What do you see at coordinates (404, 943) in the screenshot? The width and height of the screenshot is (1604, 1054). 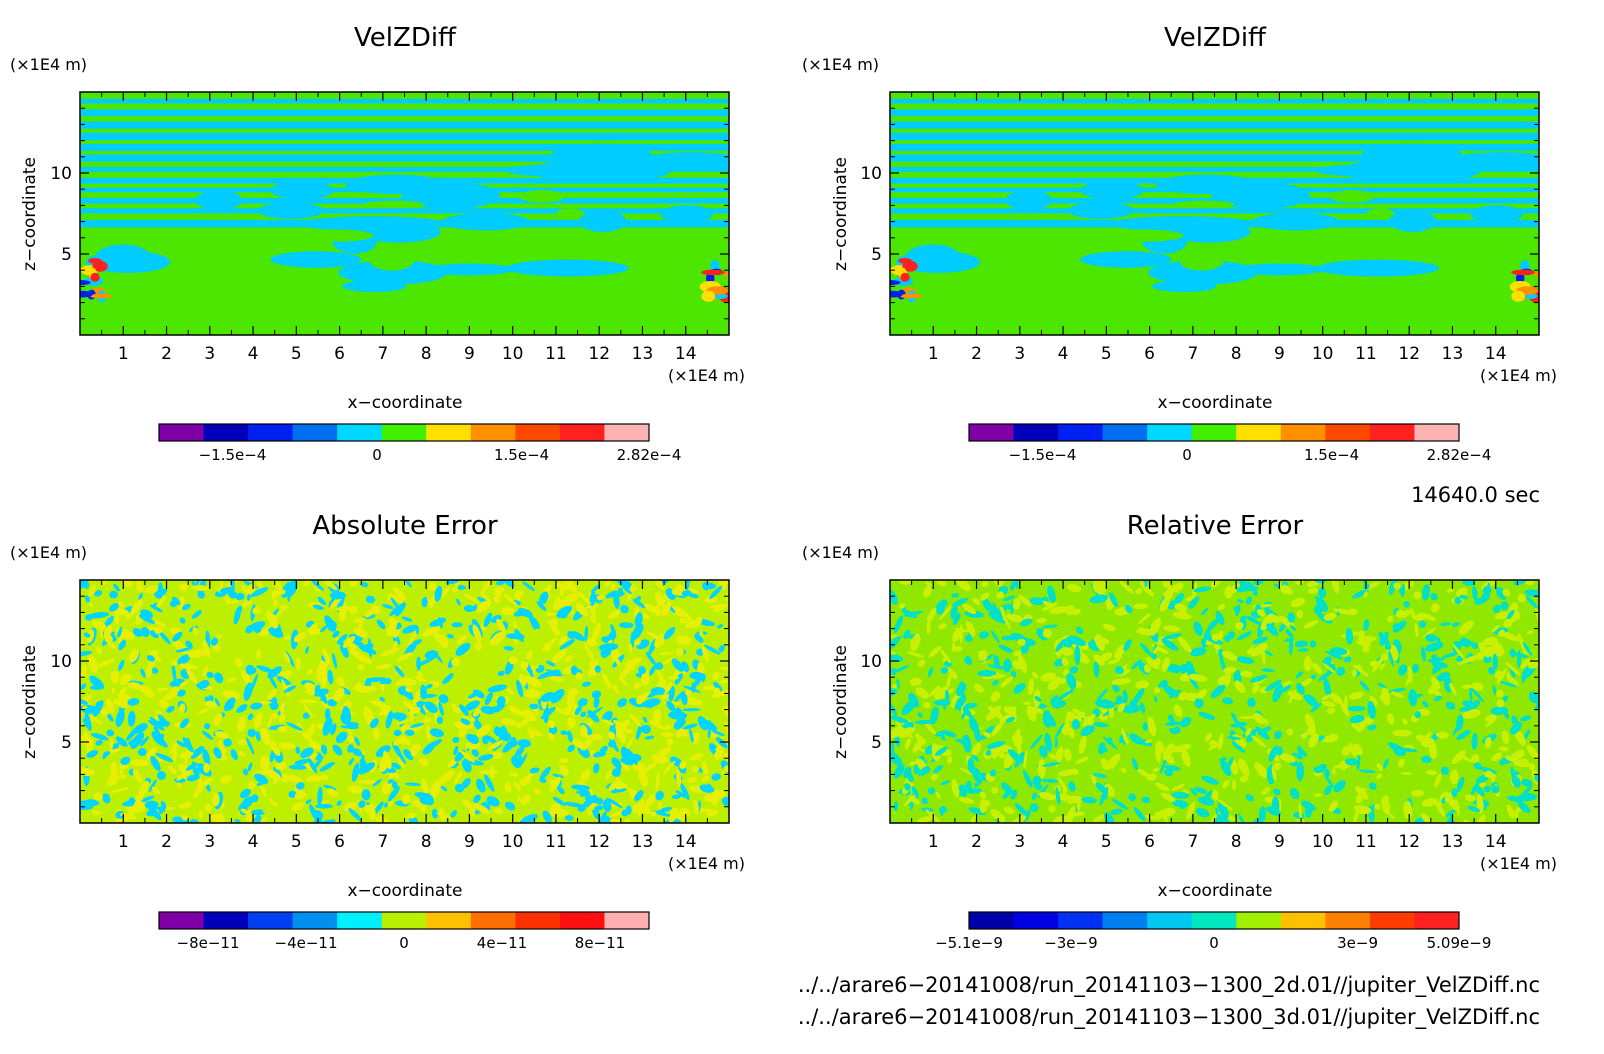 I see `colorbar-label: 0` at bounding box center [404, 943].